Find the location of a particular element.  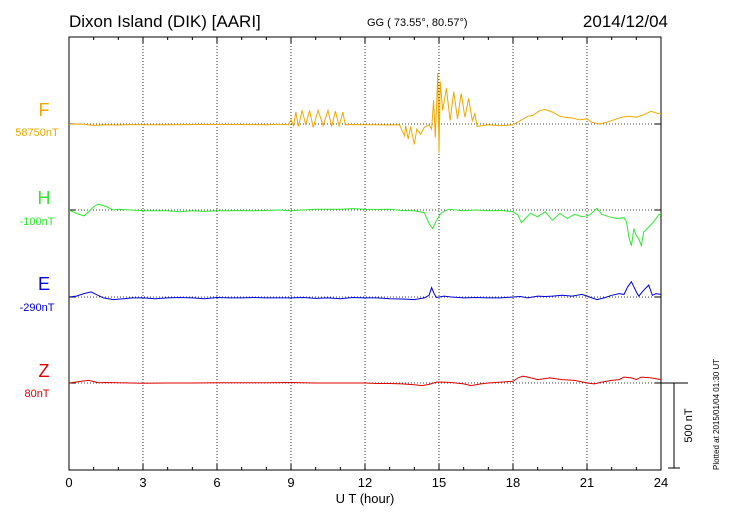

series-line-z is located at coordinates (365, 381).